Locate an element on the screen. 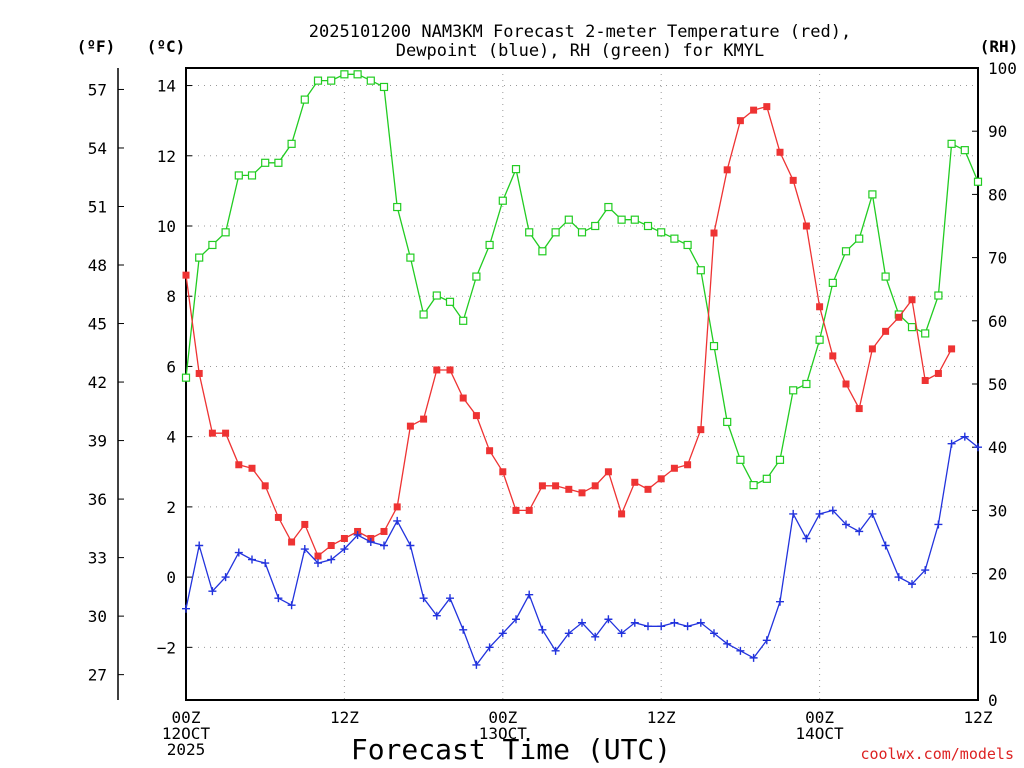 The height and width of the screenshot is (768, 1024). celsius-tick-label: 14 is located at coordinates (166, 86).